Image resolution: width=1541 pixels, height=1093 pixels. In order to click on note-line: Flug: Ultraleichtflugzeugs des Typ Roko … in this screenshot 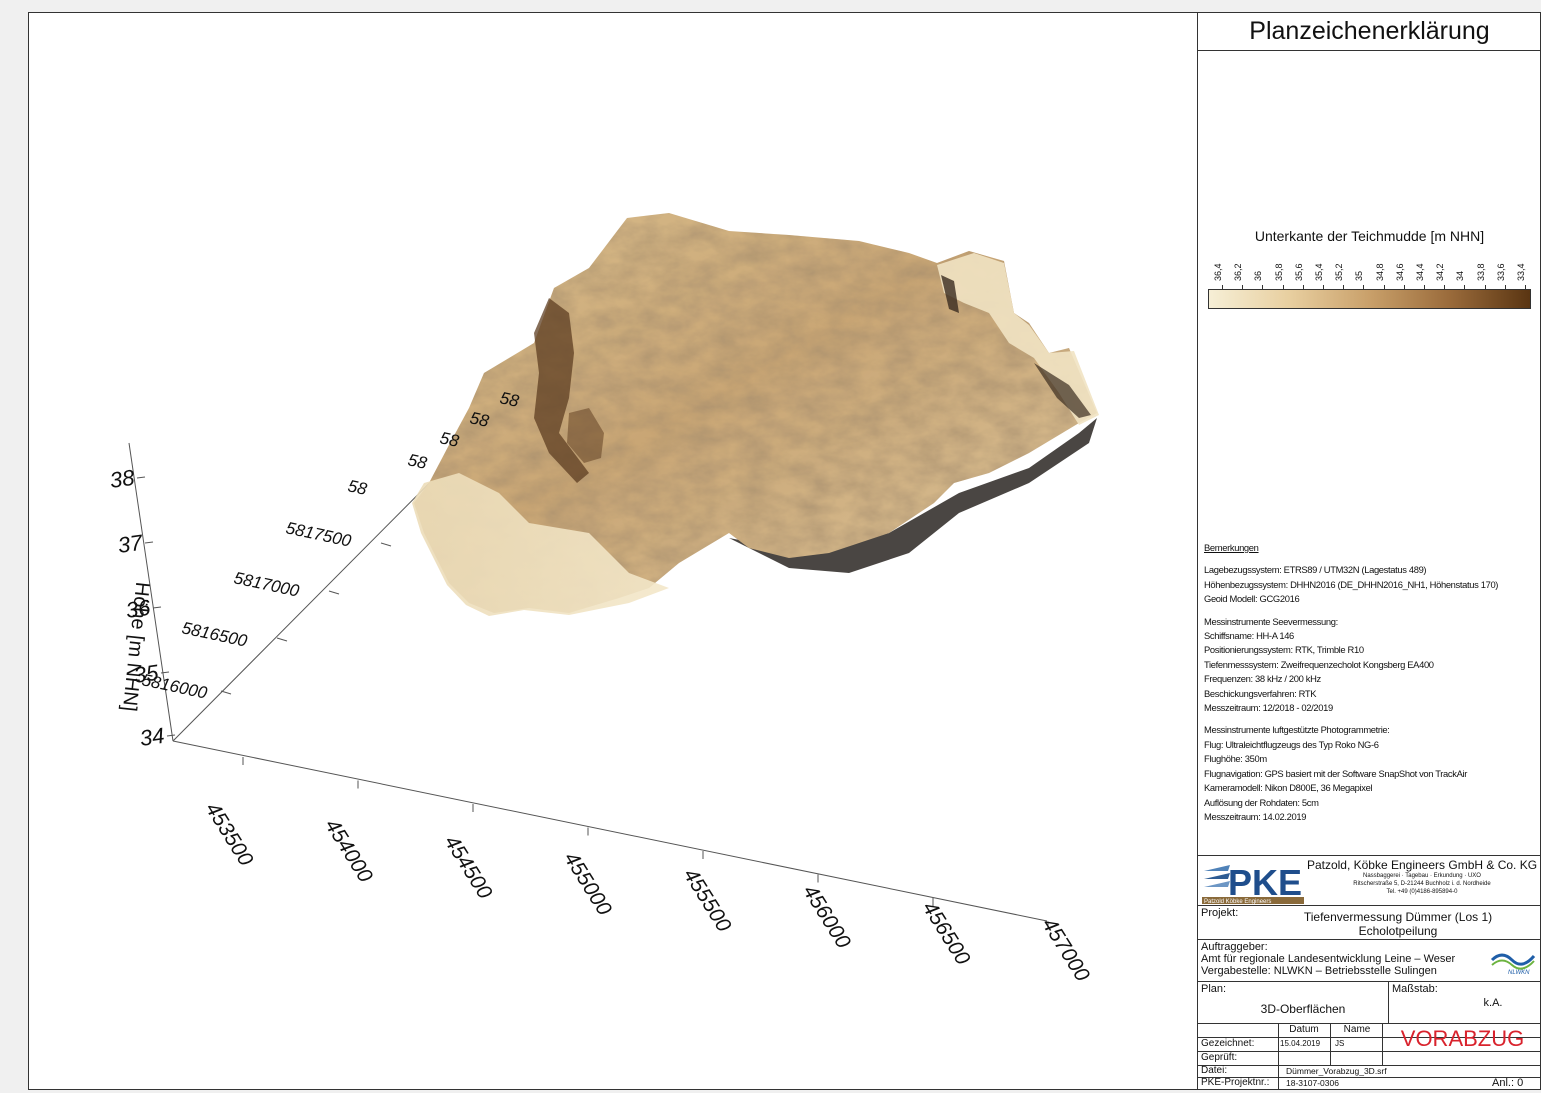, I will do `click(1291, 744)`.